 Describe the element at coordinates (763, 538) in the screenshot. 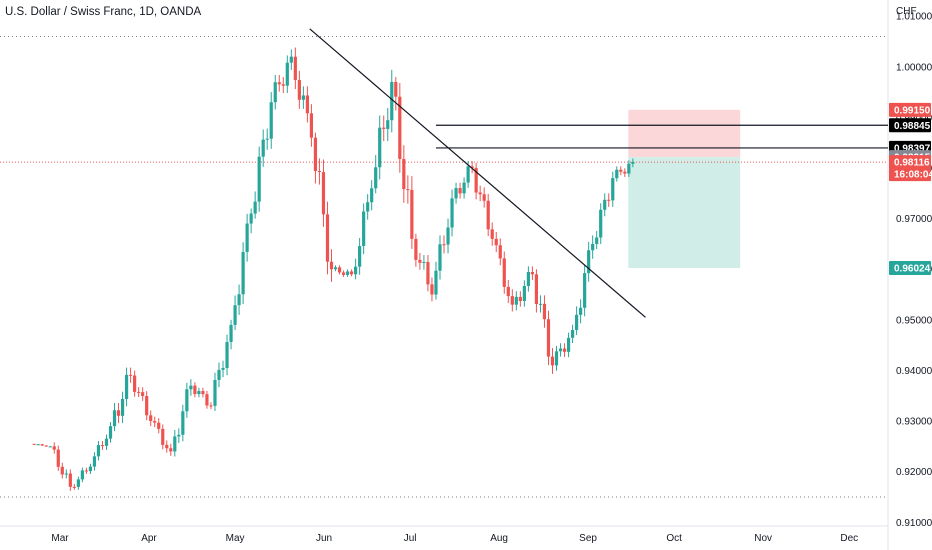

I see `x-tick-label: Nov` at that location.